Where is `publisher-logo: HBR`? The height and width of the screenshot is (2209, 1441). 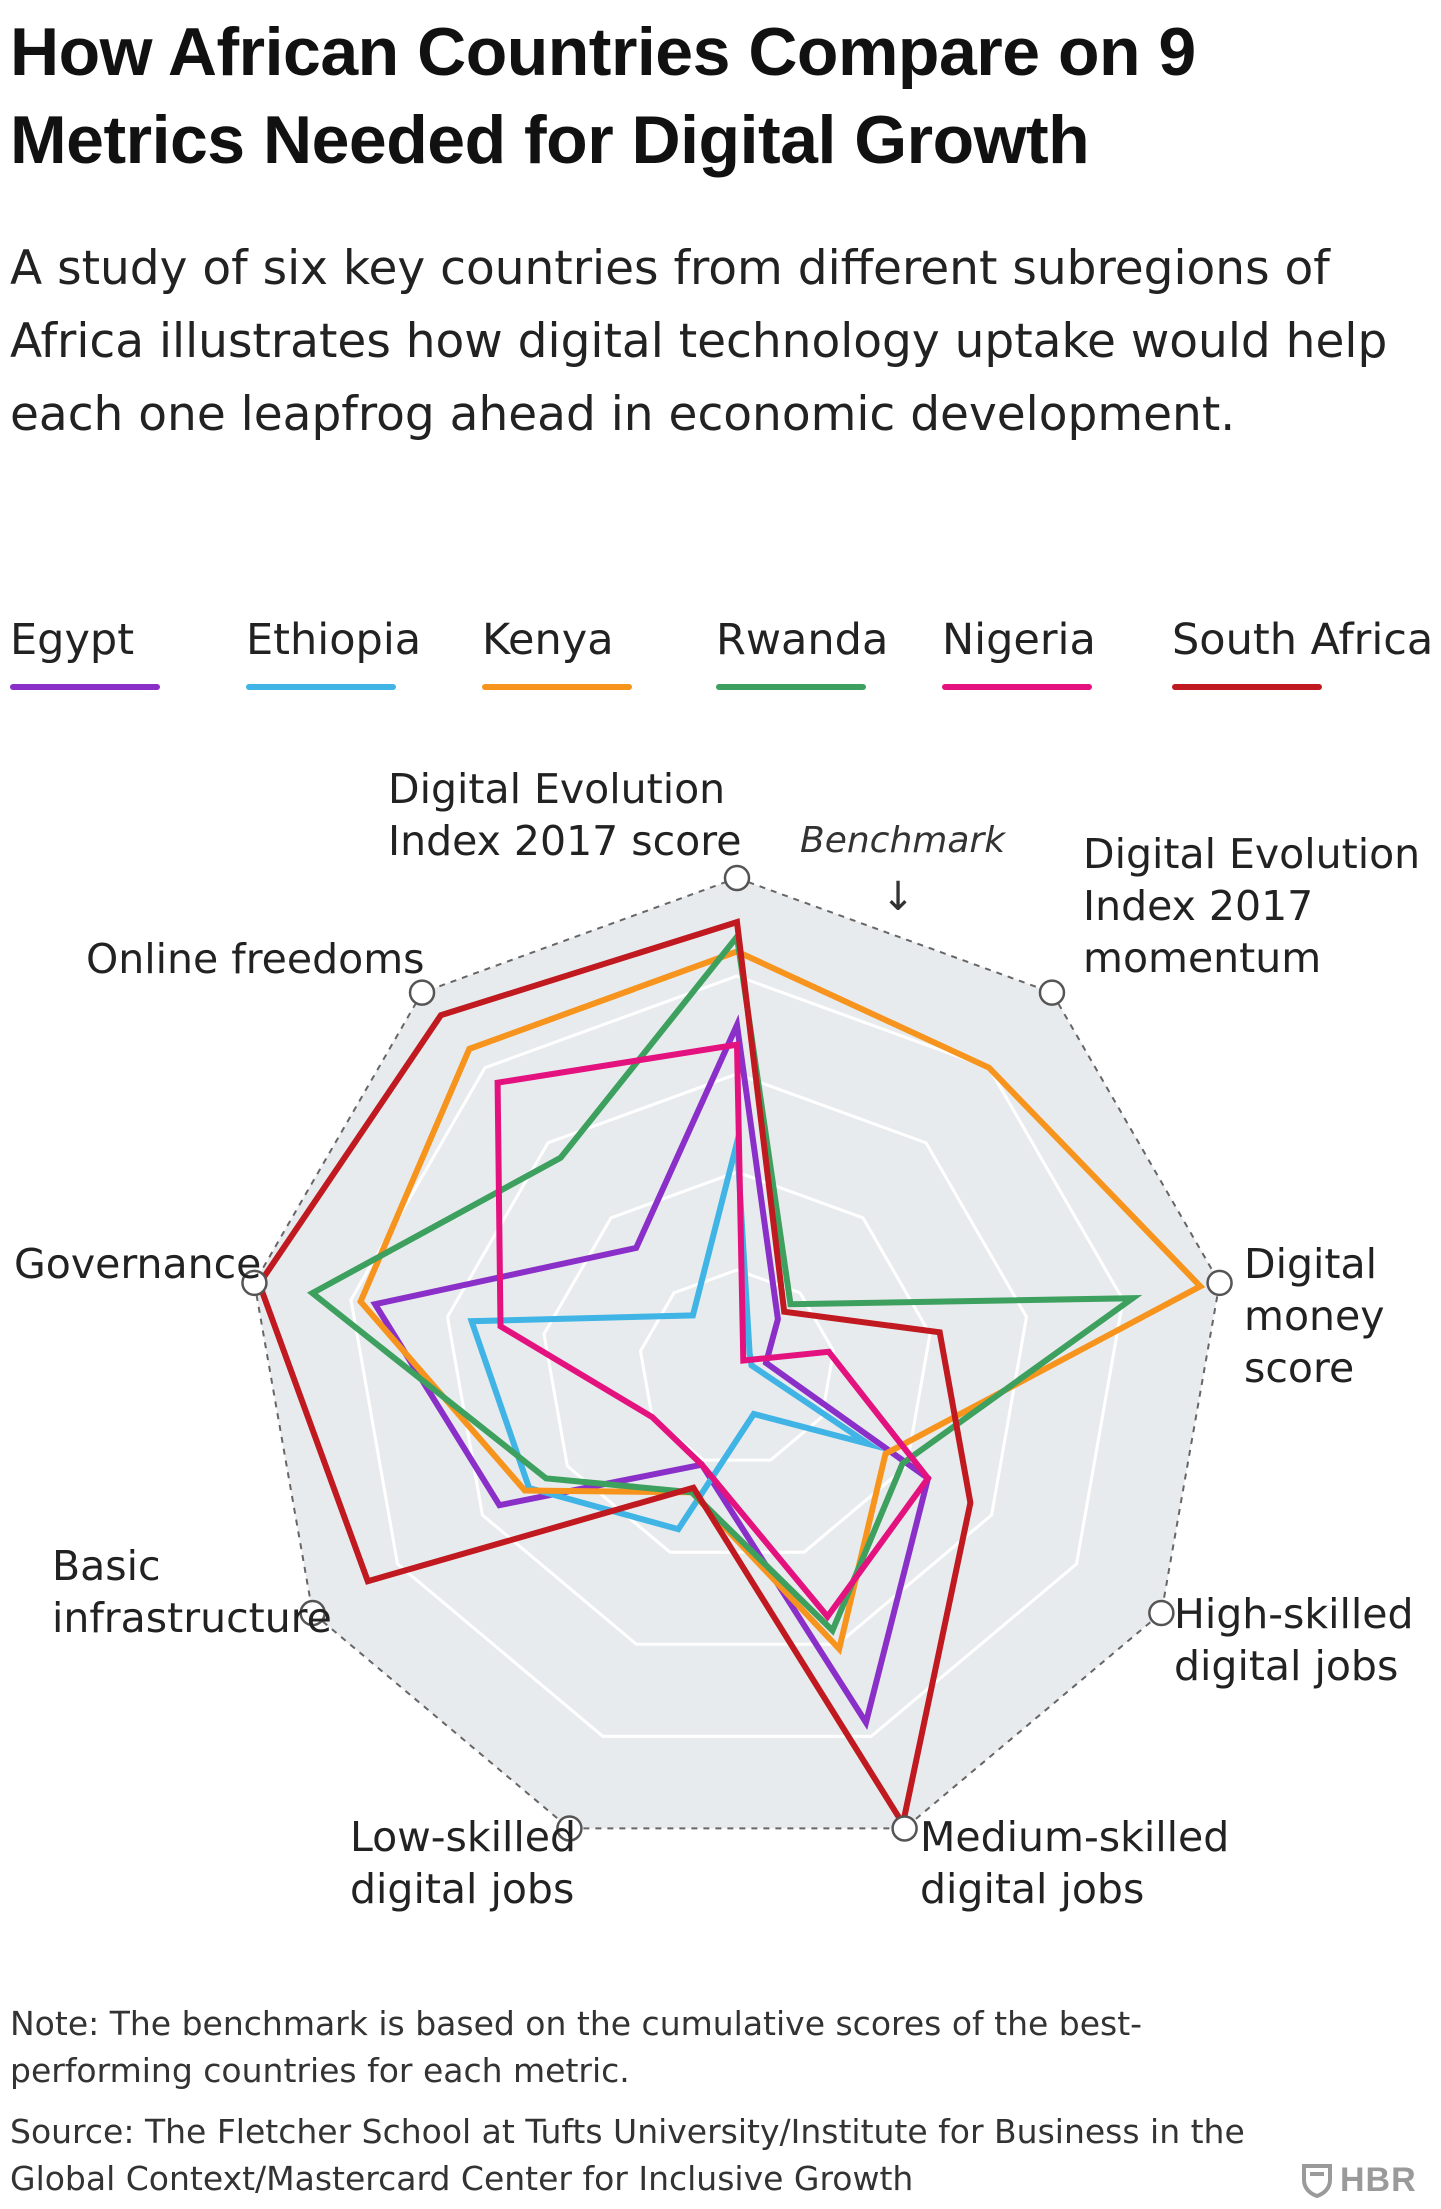 publisher-logo: HBR is located at coordinates (1358, 2180).